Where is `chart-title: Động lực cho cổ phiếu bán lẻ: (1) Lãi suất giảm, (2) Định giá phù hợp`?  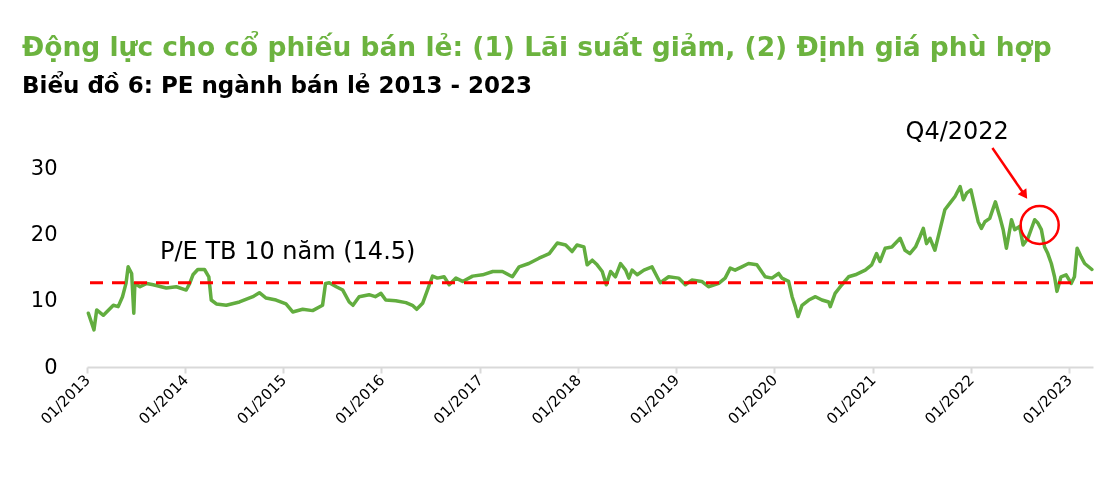
chart-title: Động lực cho cổ phiếu bán lẻ: (1) Lãi suất giảm, (2) Định giá phù hợp is located at coordinates (537, 45).